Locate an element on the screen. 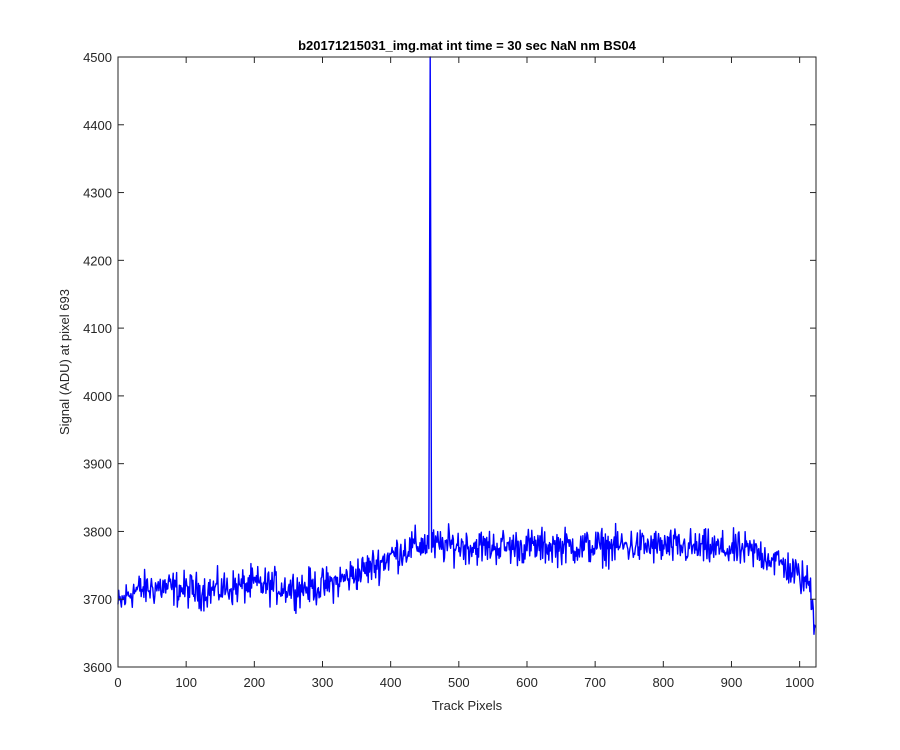  y-tick-label: 4200 is located at coordinates (97, 260).